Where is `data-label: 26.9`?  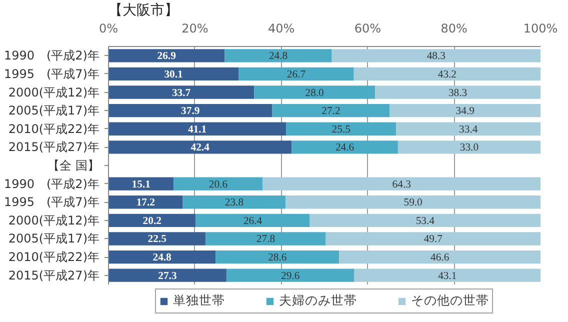
data-label: 26.9 is located at coordinates (166, 56).